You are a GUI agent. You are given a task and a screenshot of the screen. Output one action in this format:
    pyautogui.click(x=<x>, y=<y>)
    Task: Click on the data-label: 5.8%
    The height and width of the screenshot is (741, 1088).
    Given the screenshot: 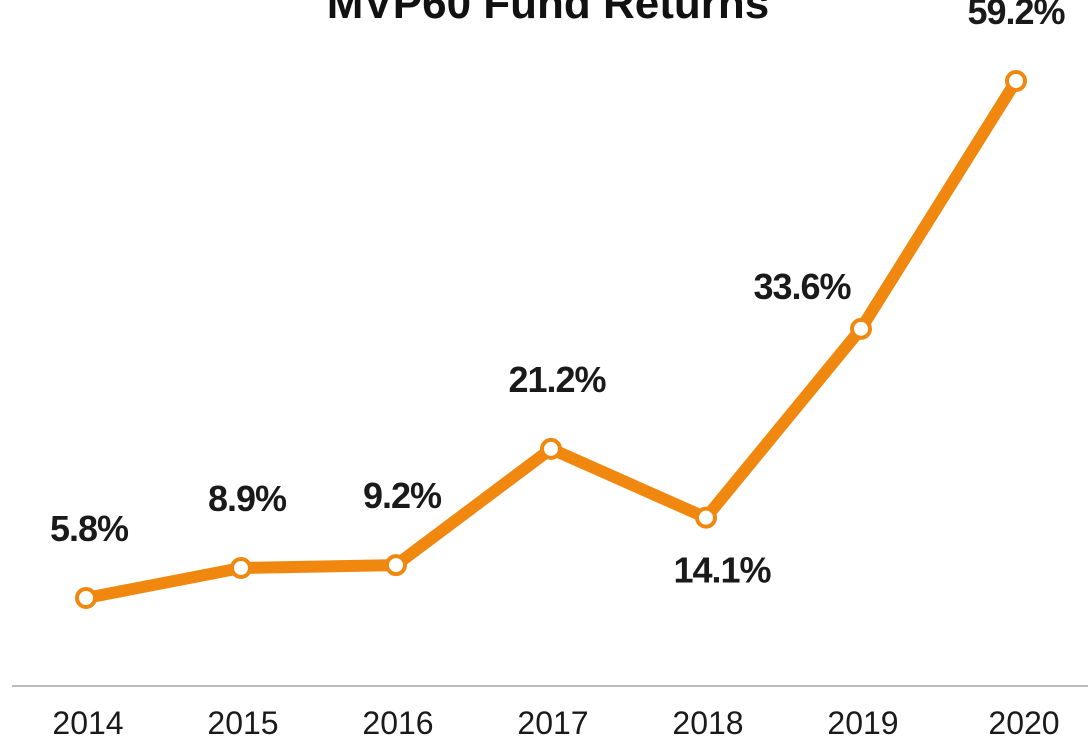 What is the action you would take?
    pyautogui.click(x=89, y=528)
    